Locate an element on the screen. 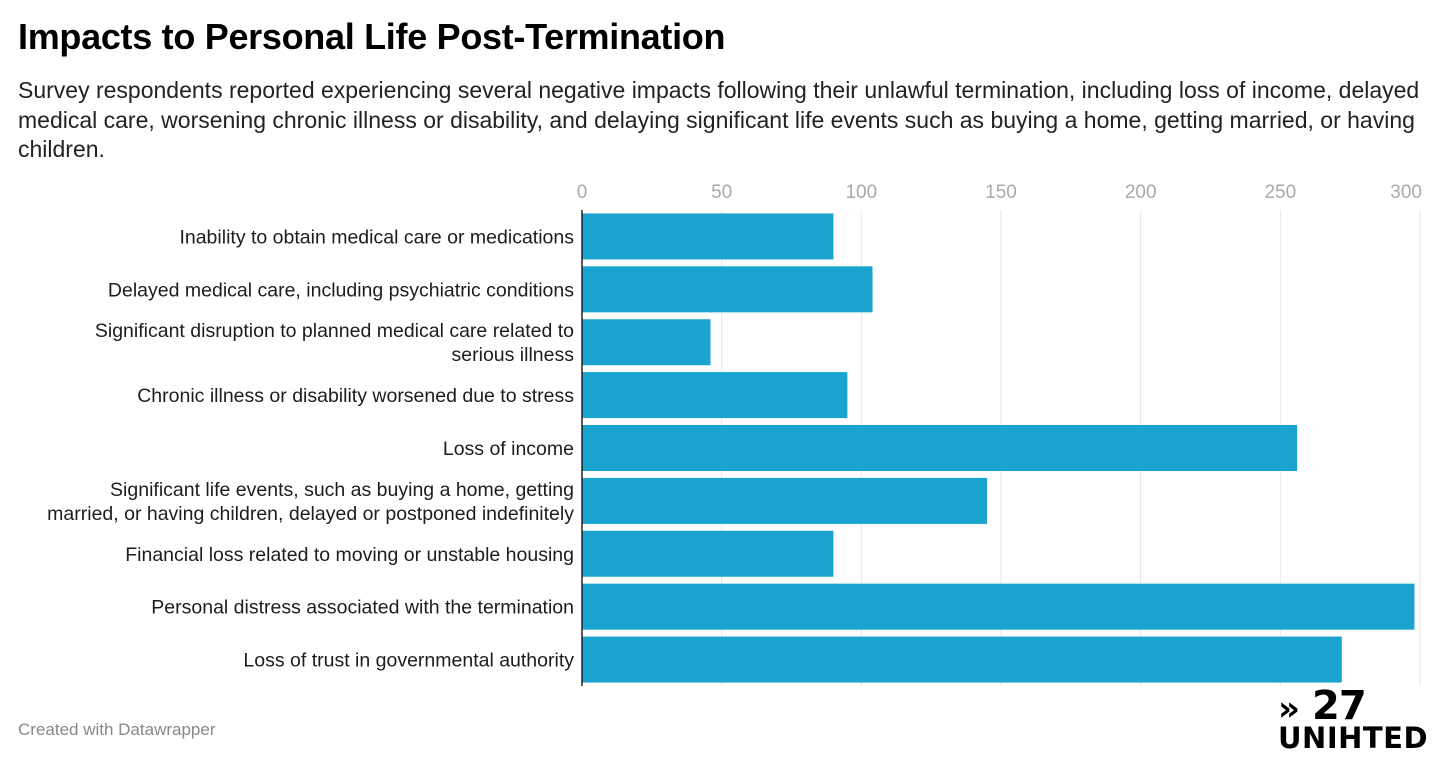  datawrapper-credit: Created with Datawrapper is located at coordinates (117, 729).